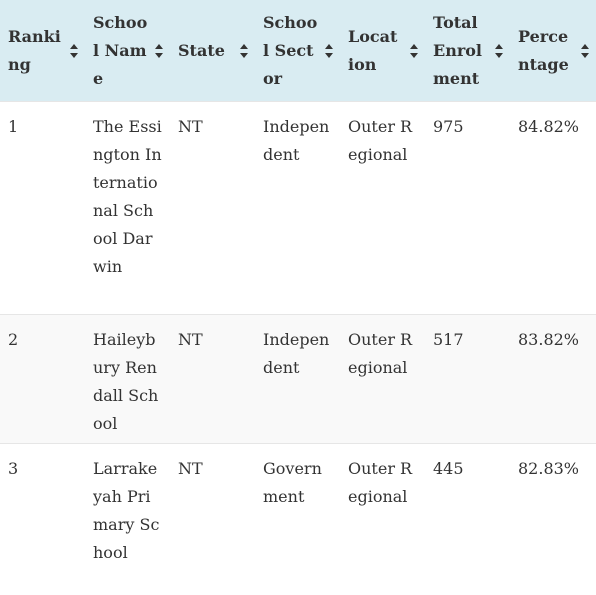 The height and width of the screenshot is (595, 596). What do you see at coordinates (543, 50) in the screenshot?
I see `column-header-label: Percentage` at bounding box center [543, 50].